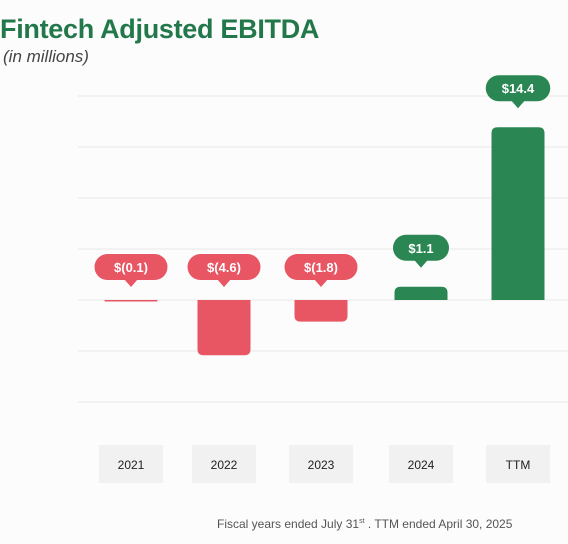  I want to click on data-label: $14.4, so click(518, 88).